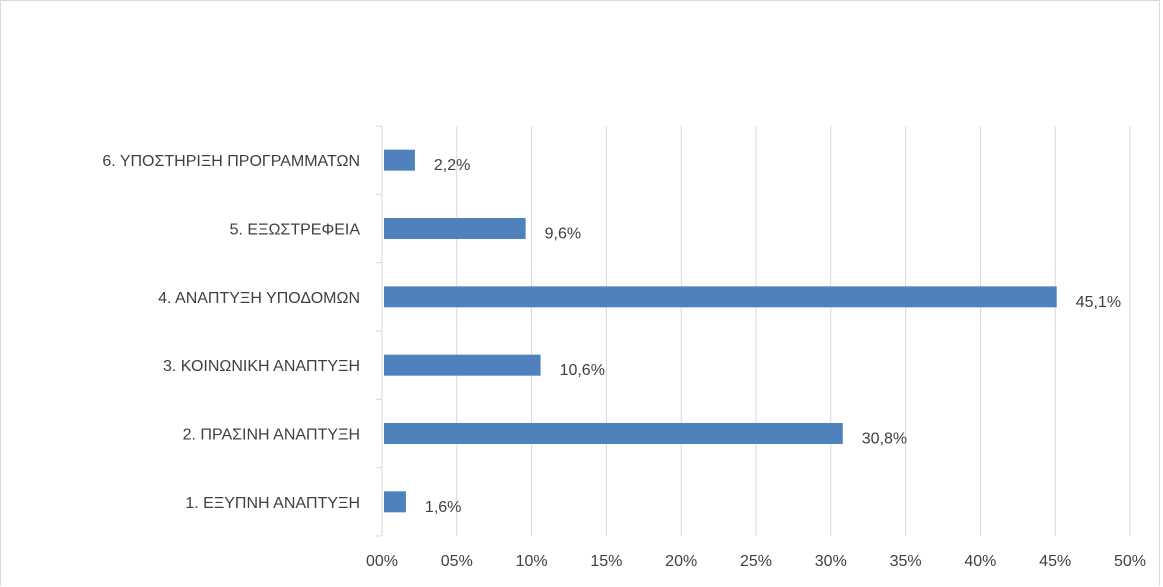  I want to click on x-tick-label: 00%, so click(382, 561).